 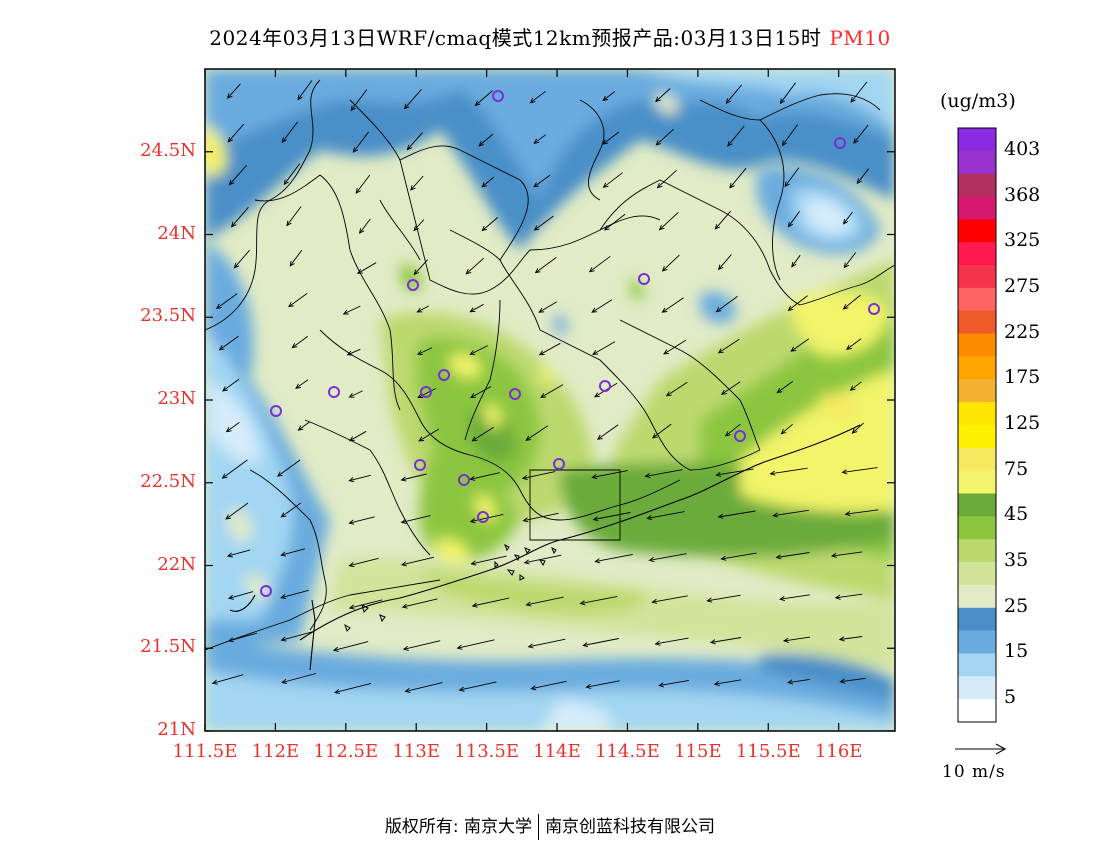 I want to click on lon-tick-label: 115E, so click(x=698, y=751).